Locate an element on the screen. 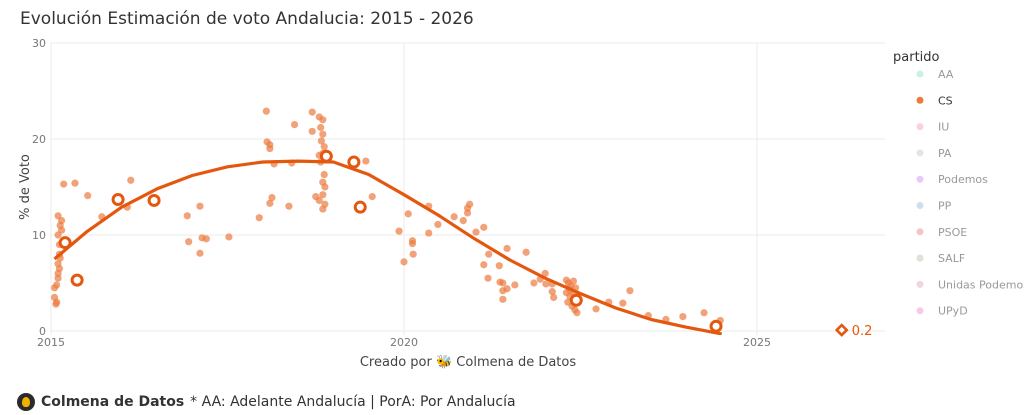  x-tick-label: 2025 is located at coordinates (757, 342).